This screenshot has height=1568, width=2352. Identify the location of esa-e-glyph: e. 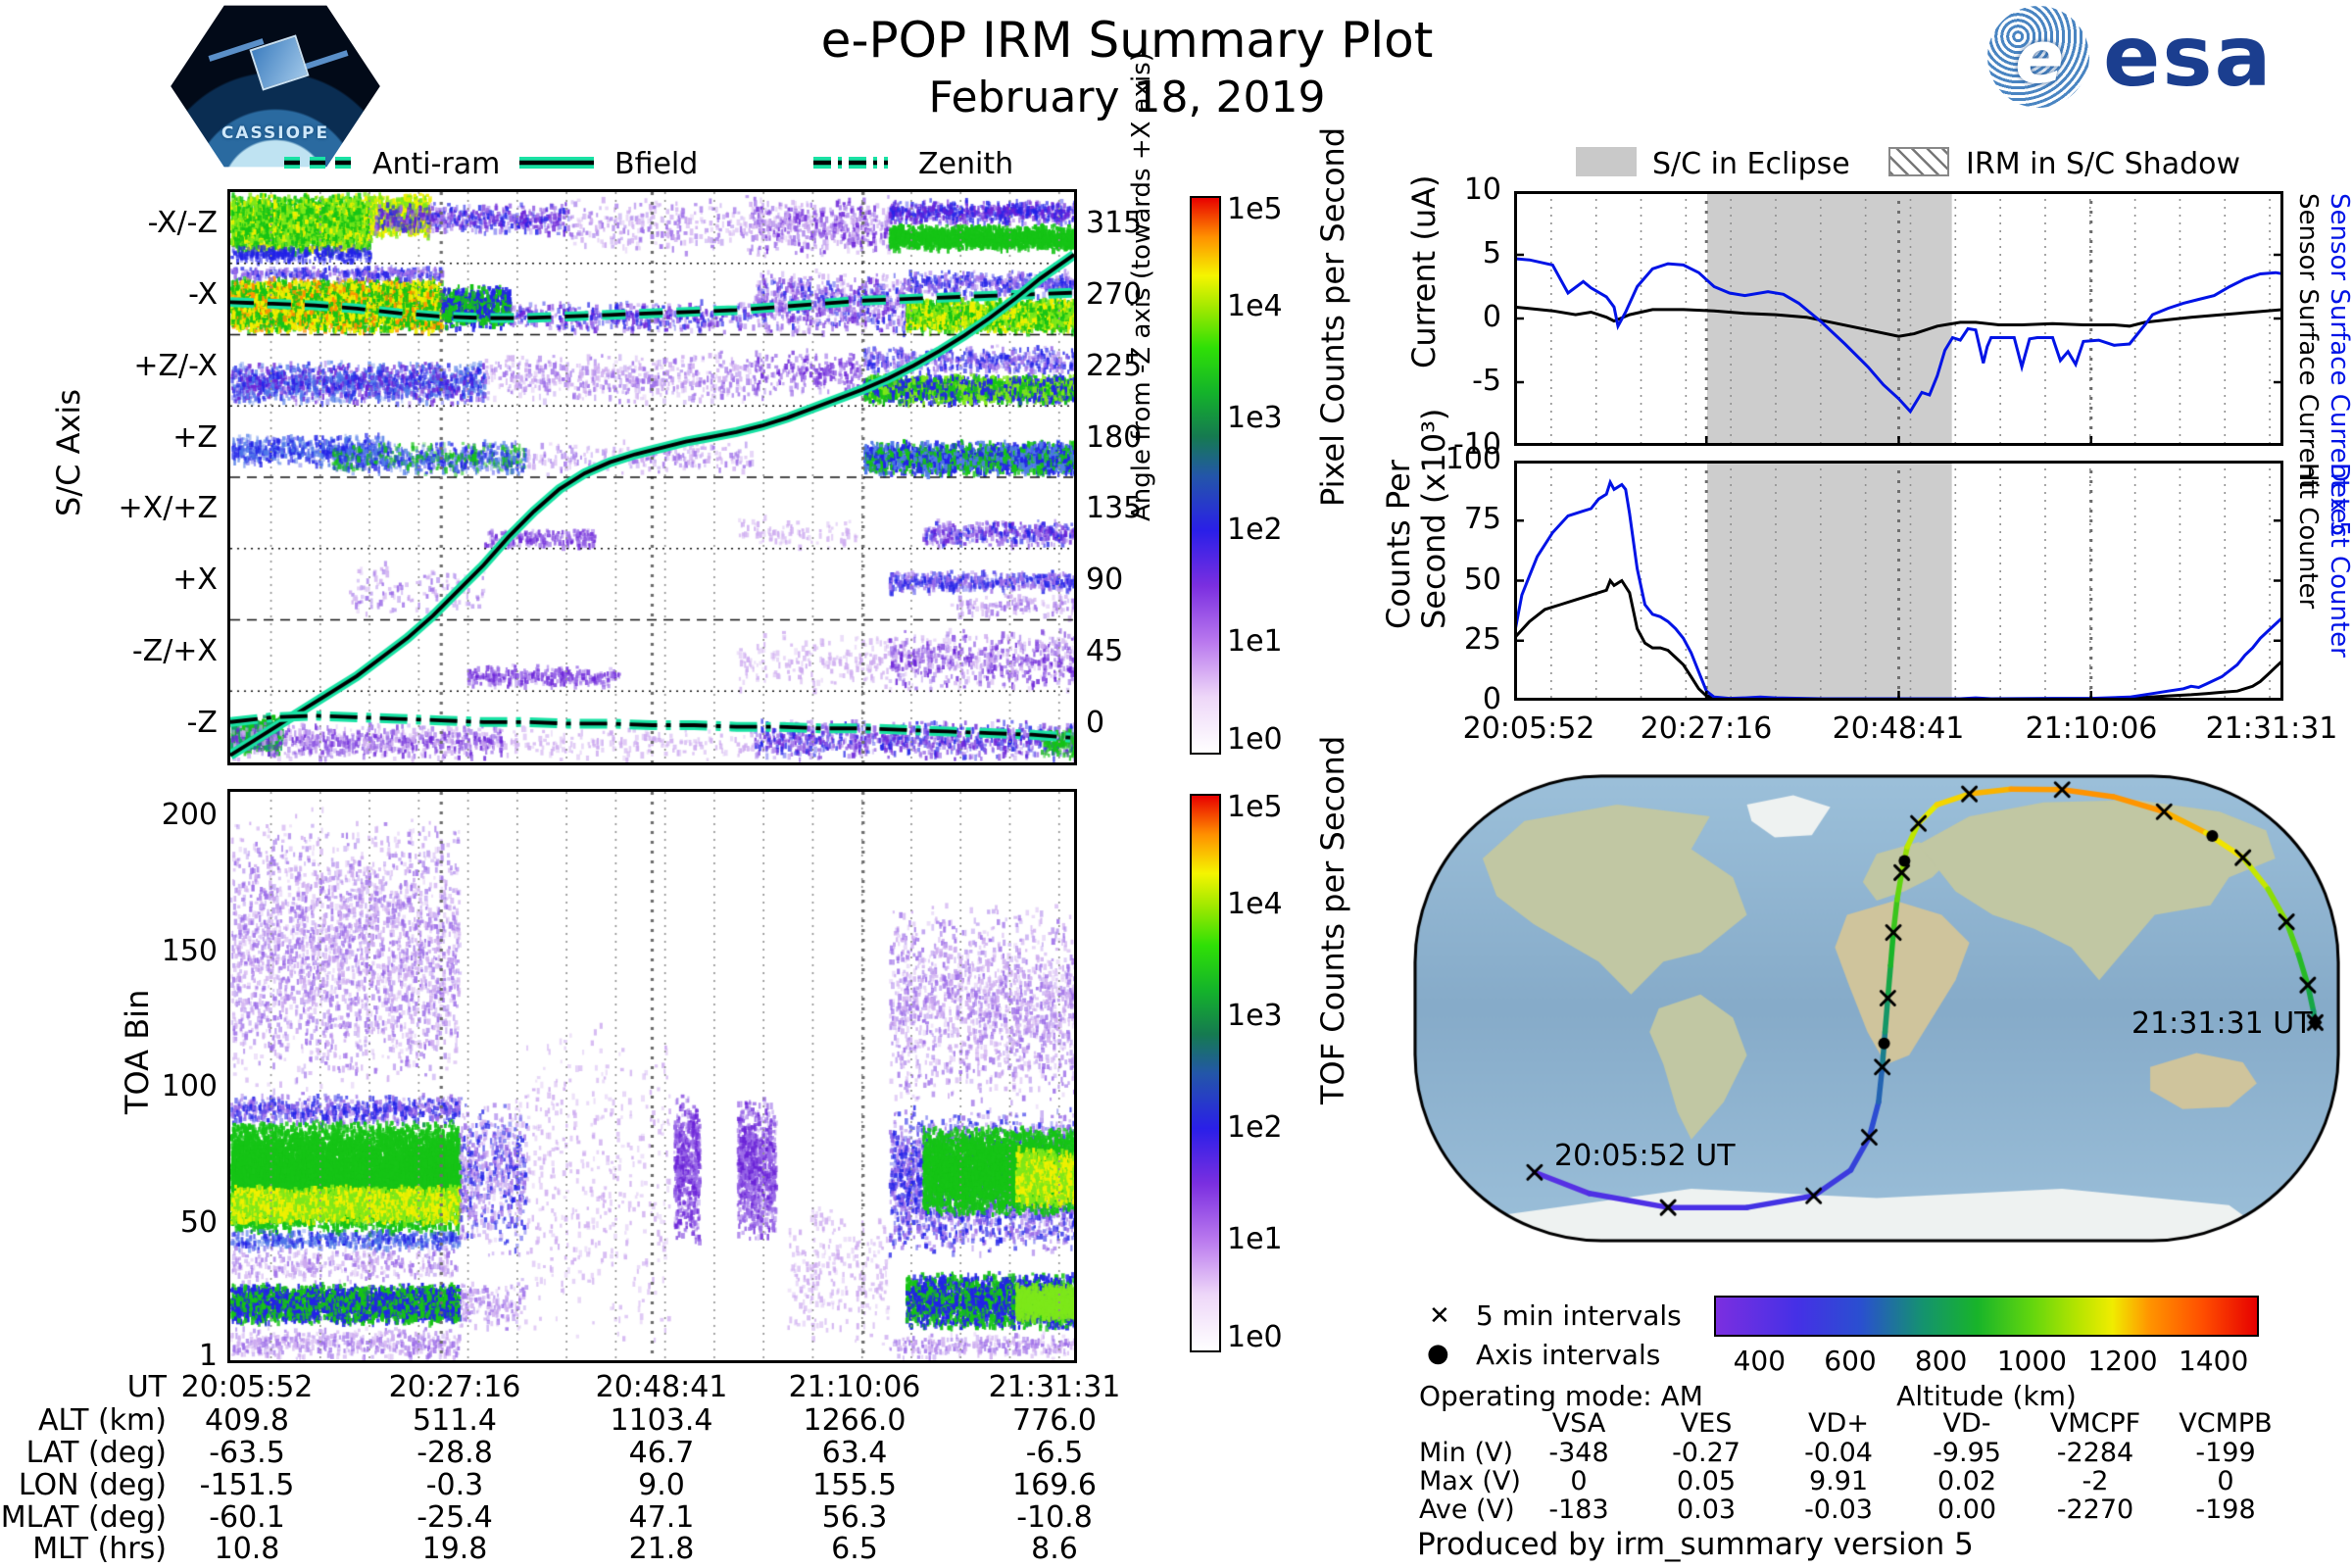
(2040, 58).